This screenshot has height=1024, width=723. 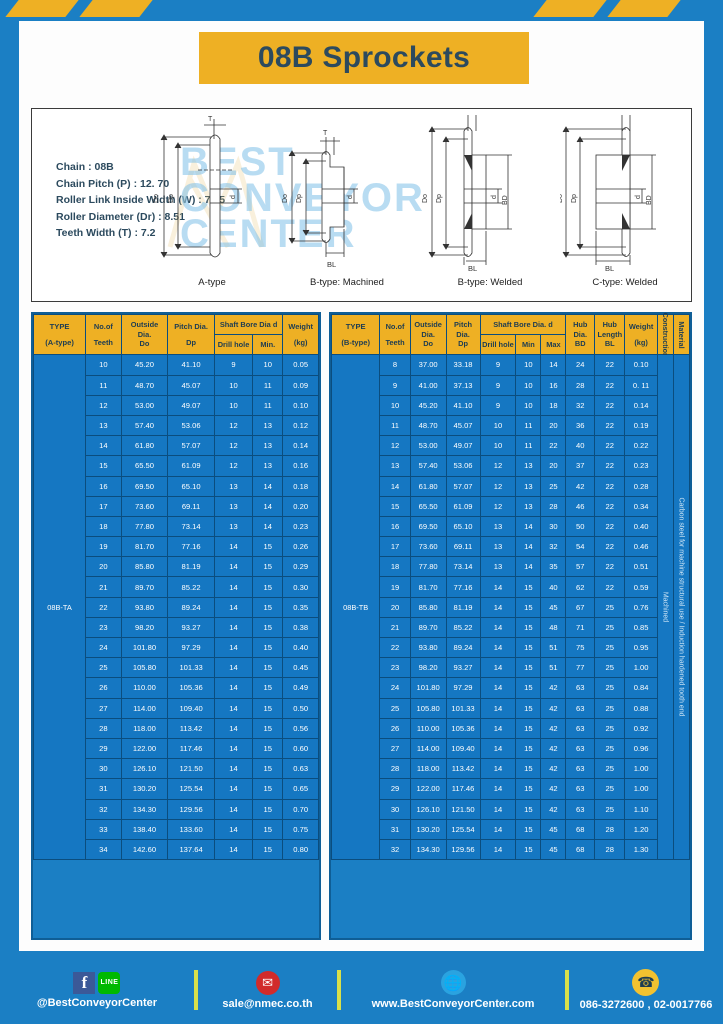 I want to click on table-cell: 42, so click(x=553, y=728).